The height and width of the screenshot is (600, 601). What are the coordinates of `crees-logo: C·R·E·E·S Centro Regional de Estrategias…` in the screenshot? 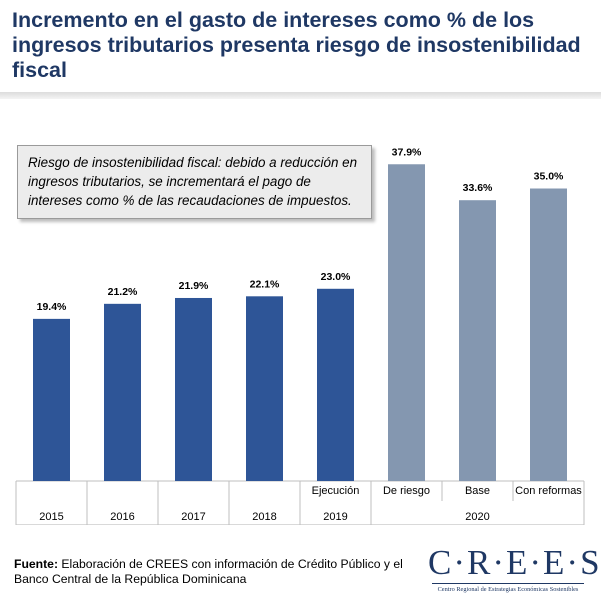 It's located at (514, 570).